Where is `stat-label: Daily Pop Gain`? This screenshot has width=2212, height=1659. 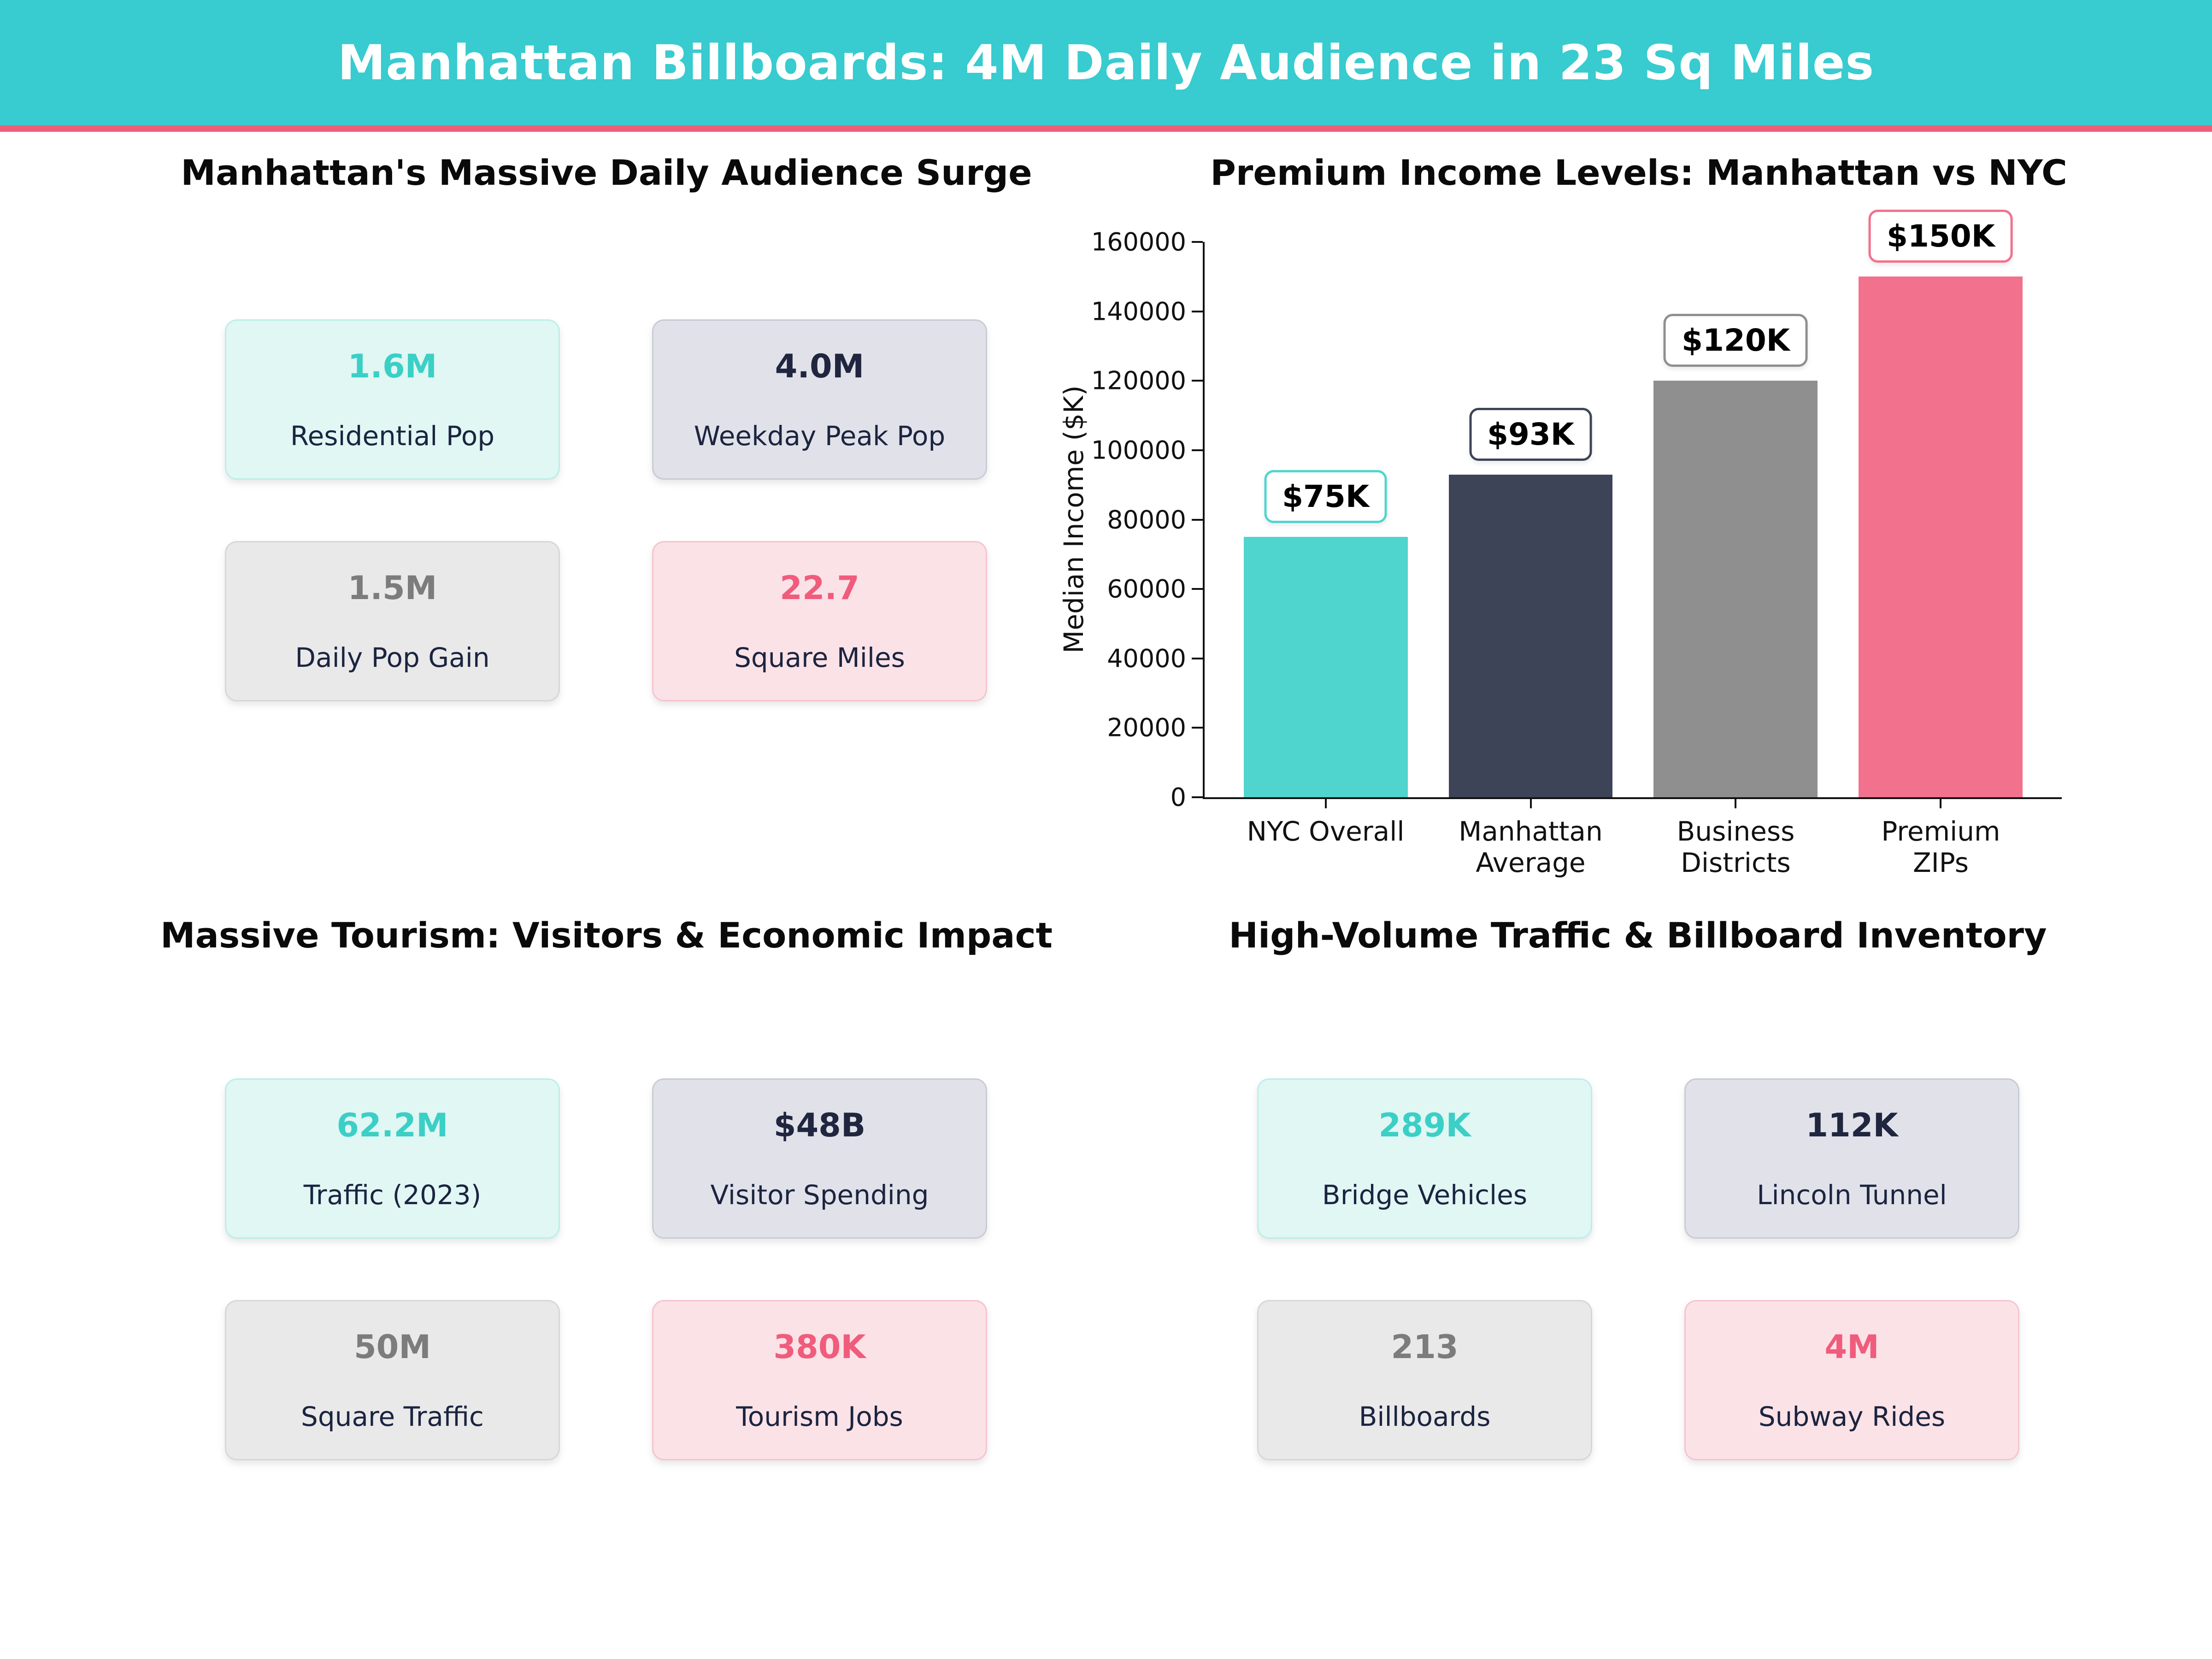 stat-label: Daily Pop Gain is located at coordinates (392, 657).